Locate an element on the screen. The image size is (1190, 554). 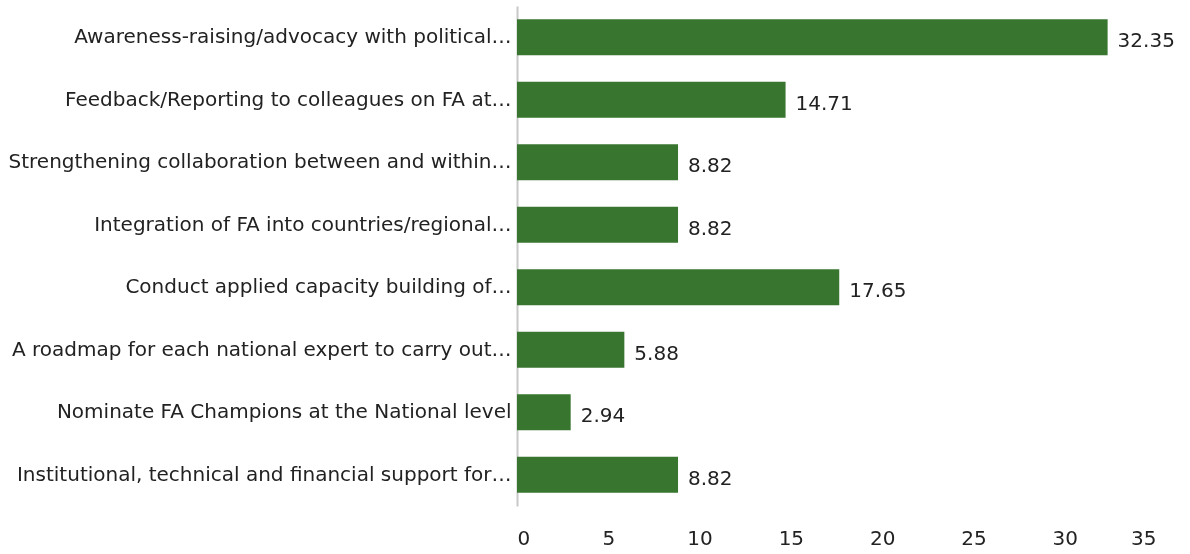
data-label: 2.94 is located at coordinates (603, 415).